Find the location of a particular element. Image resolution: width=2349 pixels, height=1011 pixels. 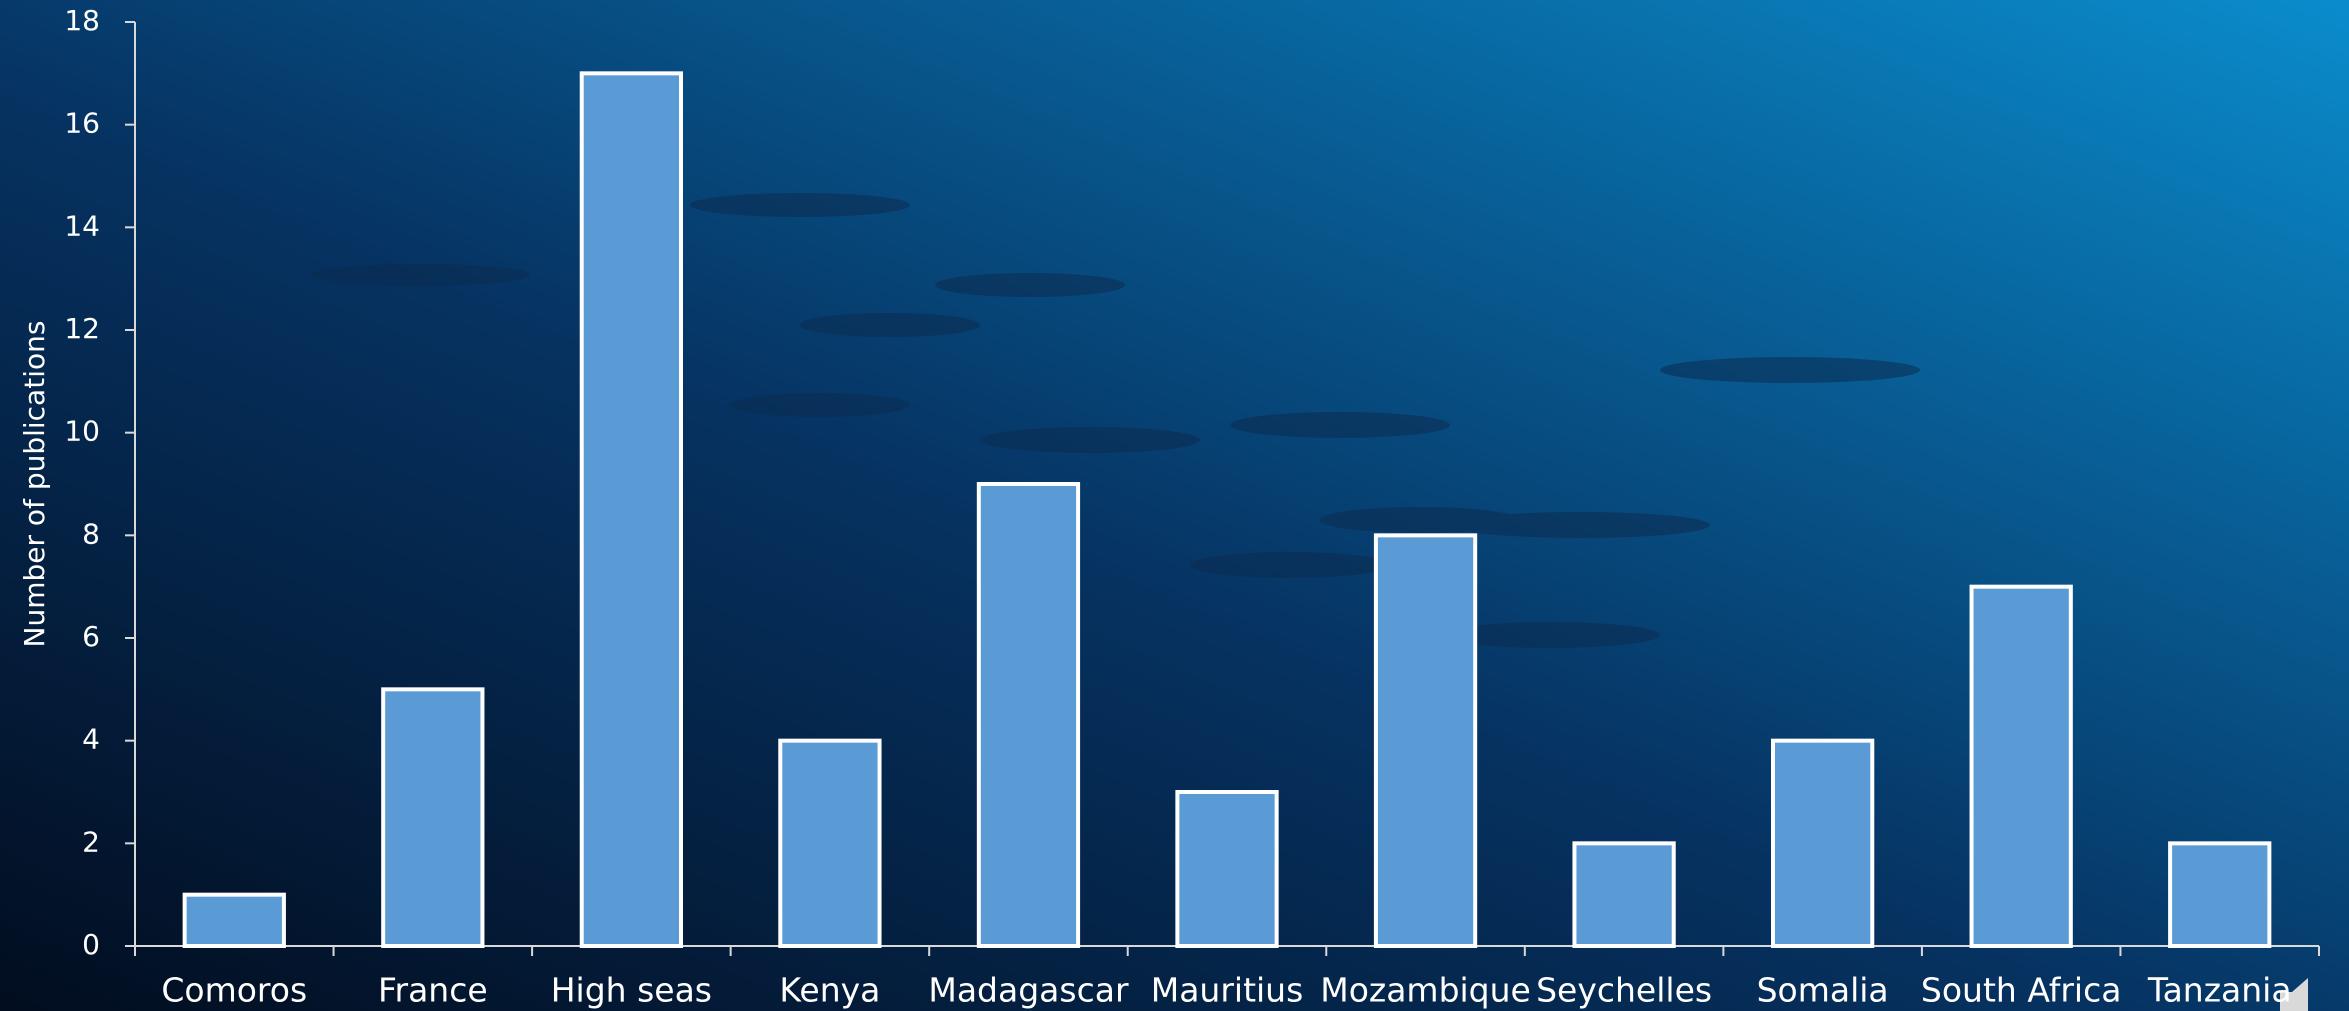

x-tick-label: Madagascar is located at coordinates (1028, 990).